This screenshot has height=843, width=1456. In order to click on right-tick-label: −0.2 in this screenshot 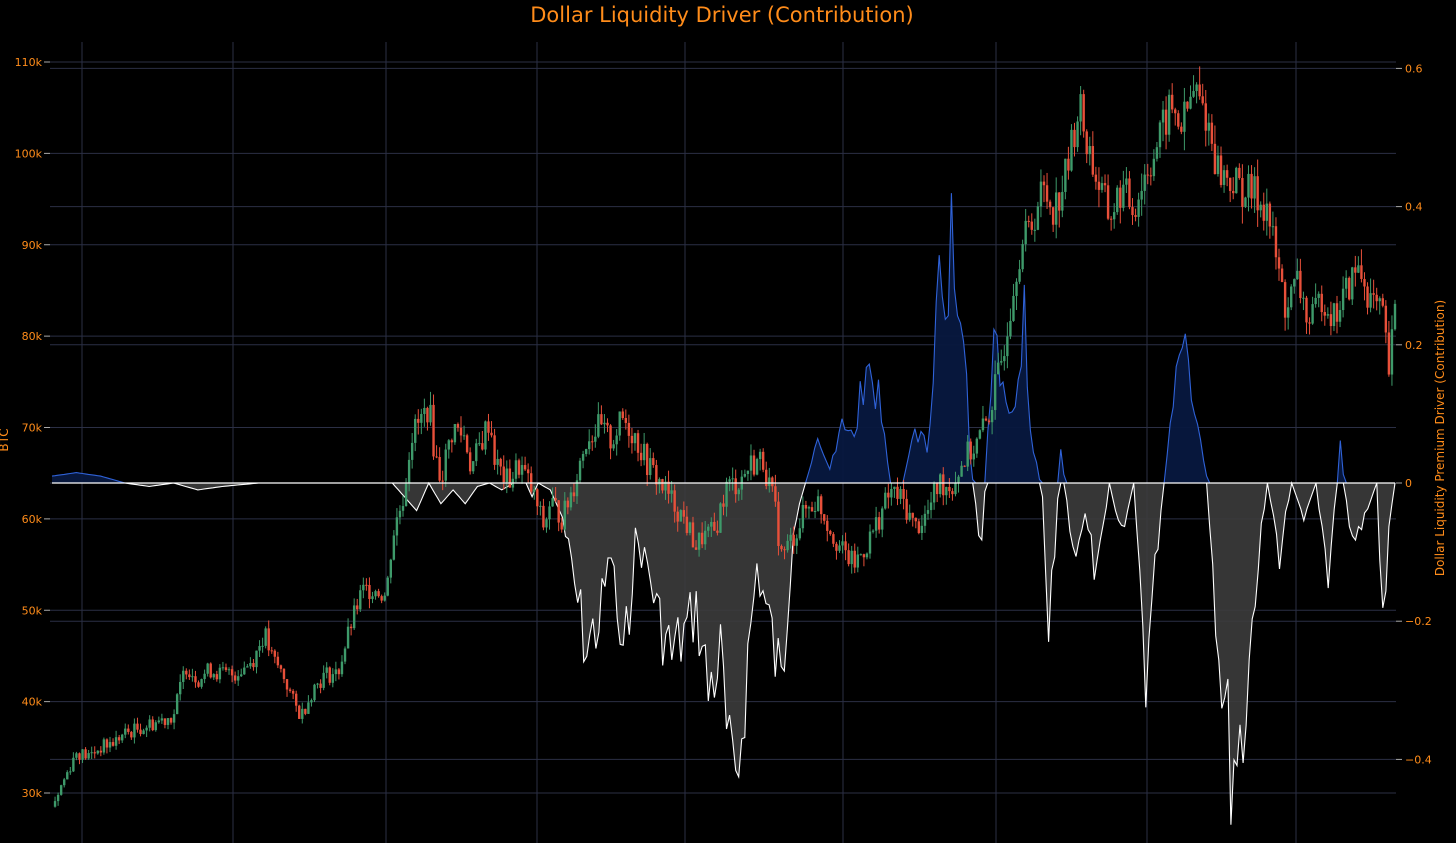, I will do `click(1418, 621)`.